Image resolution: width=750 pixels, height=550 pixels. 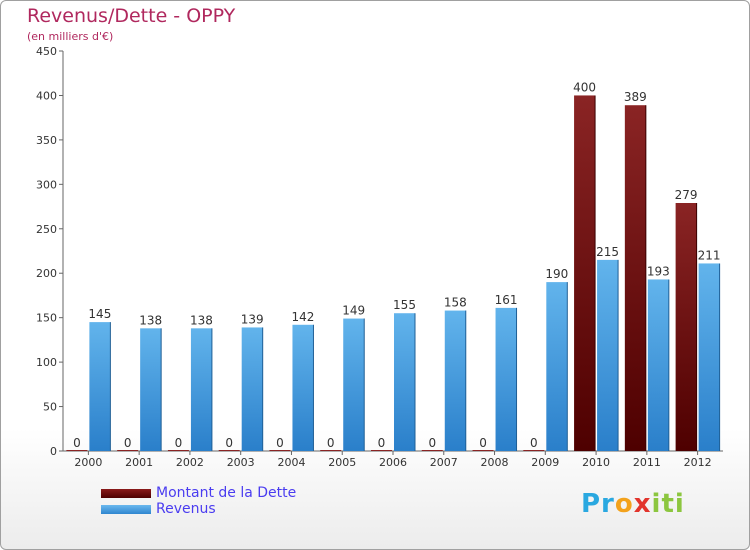 What do you see at coordinates (686, 195) in the screenshot?
I see `data-label-dette: 279` at bounding box center [686, 195].